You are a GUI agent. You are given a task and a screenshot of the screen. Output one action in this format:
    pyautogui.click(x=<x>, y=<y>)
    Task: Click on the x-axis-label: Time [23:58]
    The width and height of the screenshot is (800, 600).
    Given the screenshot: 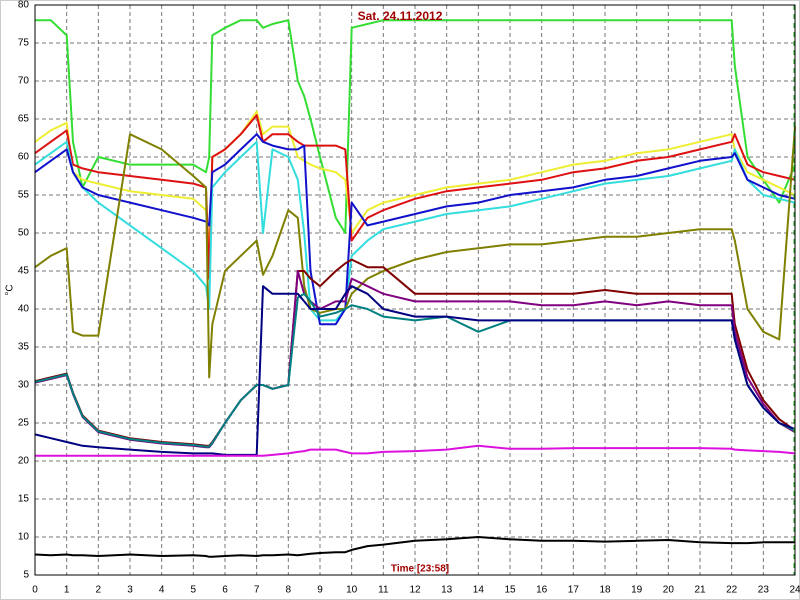 What is the action you would take?
    pyautogui.click(x=420, y=569)
    